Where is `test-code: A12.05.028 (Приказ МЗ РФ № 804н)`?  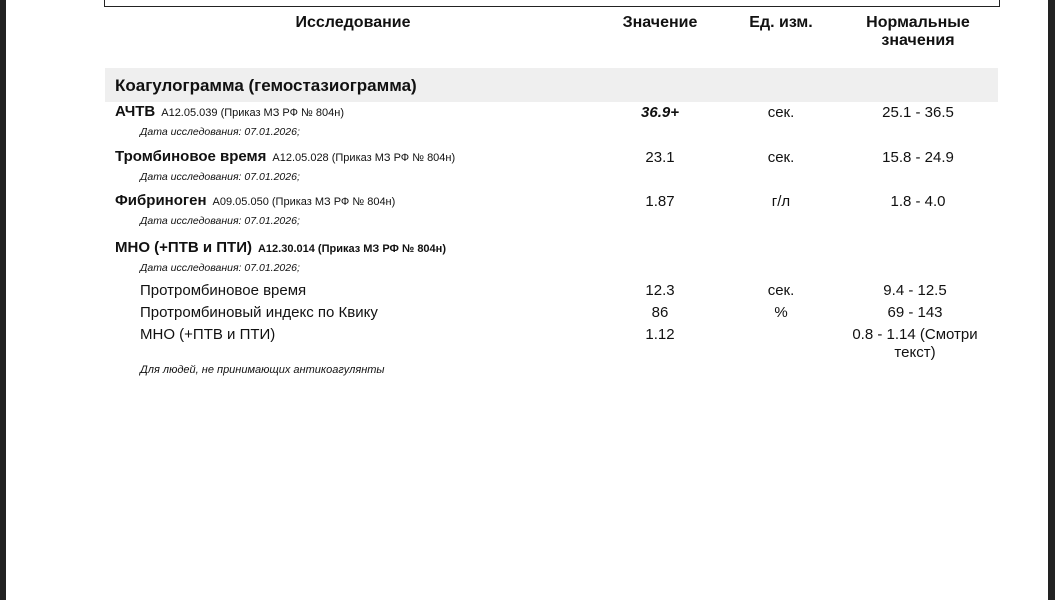
test-code: A12.05.028 (Приказ МЗ РФ № 804н) is located at coordinates (364, 158).